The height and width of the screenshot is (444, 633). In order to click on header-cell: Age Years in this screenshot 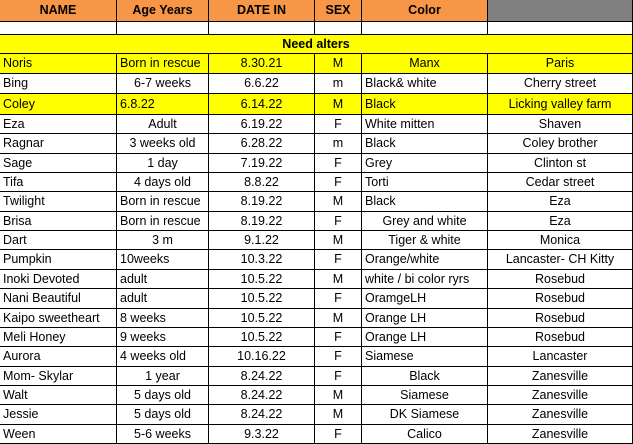, I will do `click(163, 11)`.